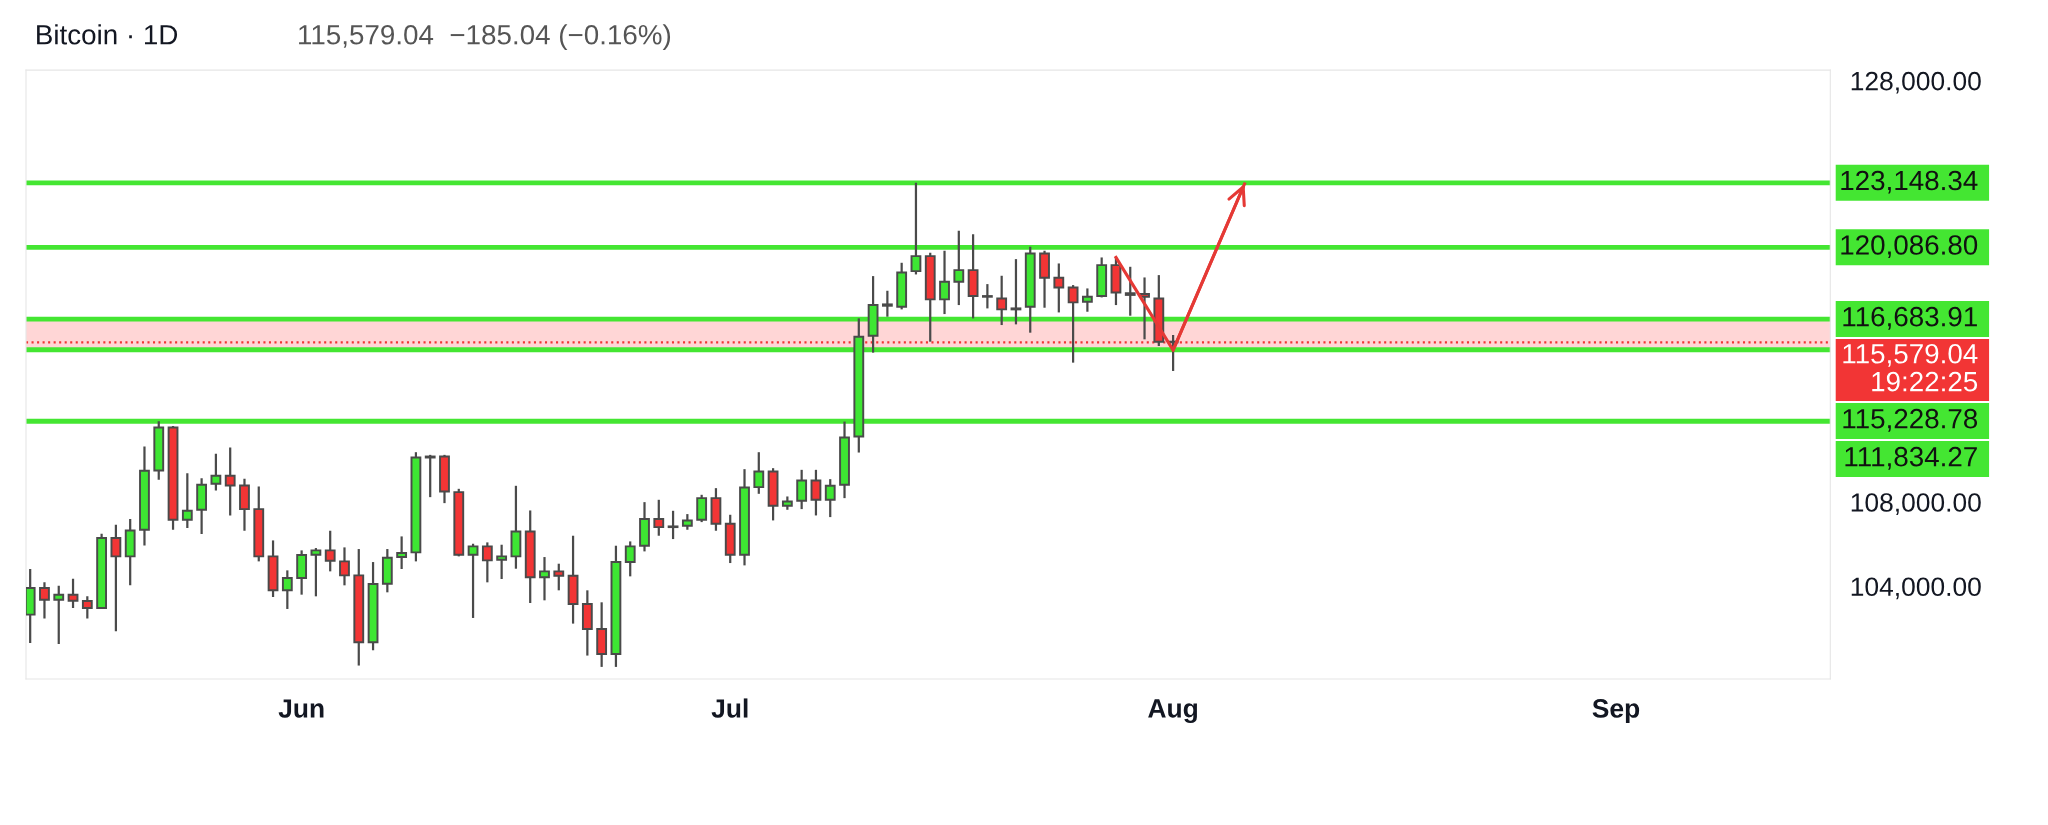 This screenshot has width=2048, height=825. I want to click on x-tick-label: Aug, so click(1172, 711).